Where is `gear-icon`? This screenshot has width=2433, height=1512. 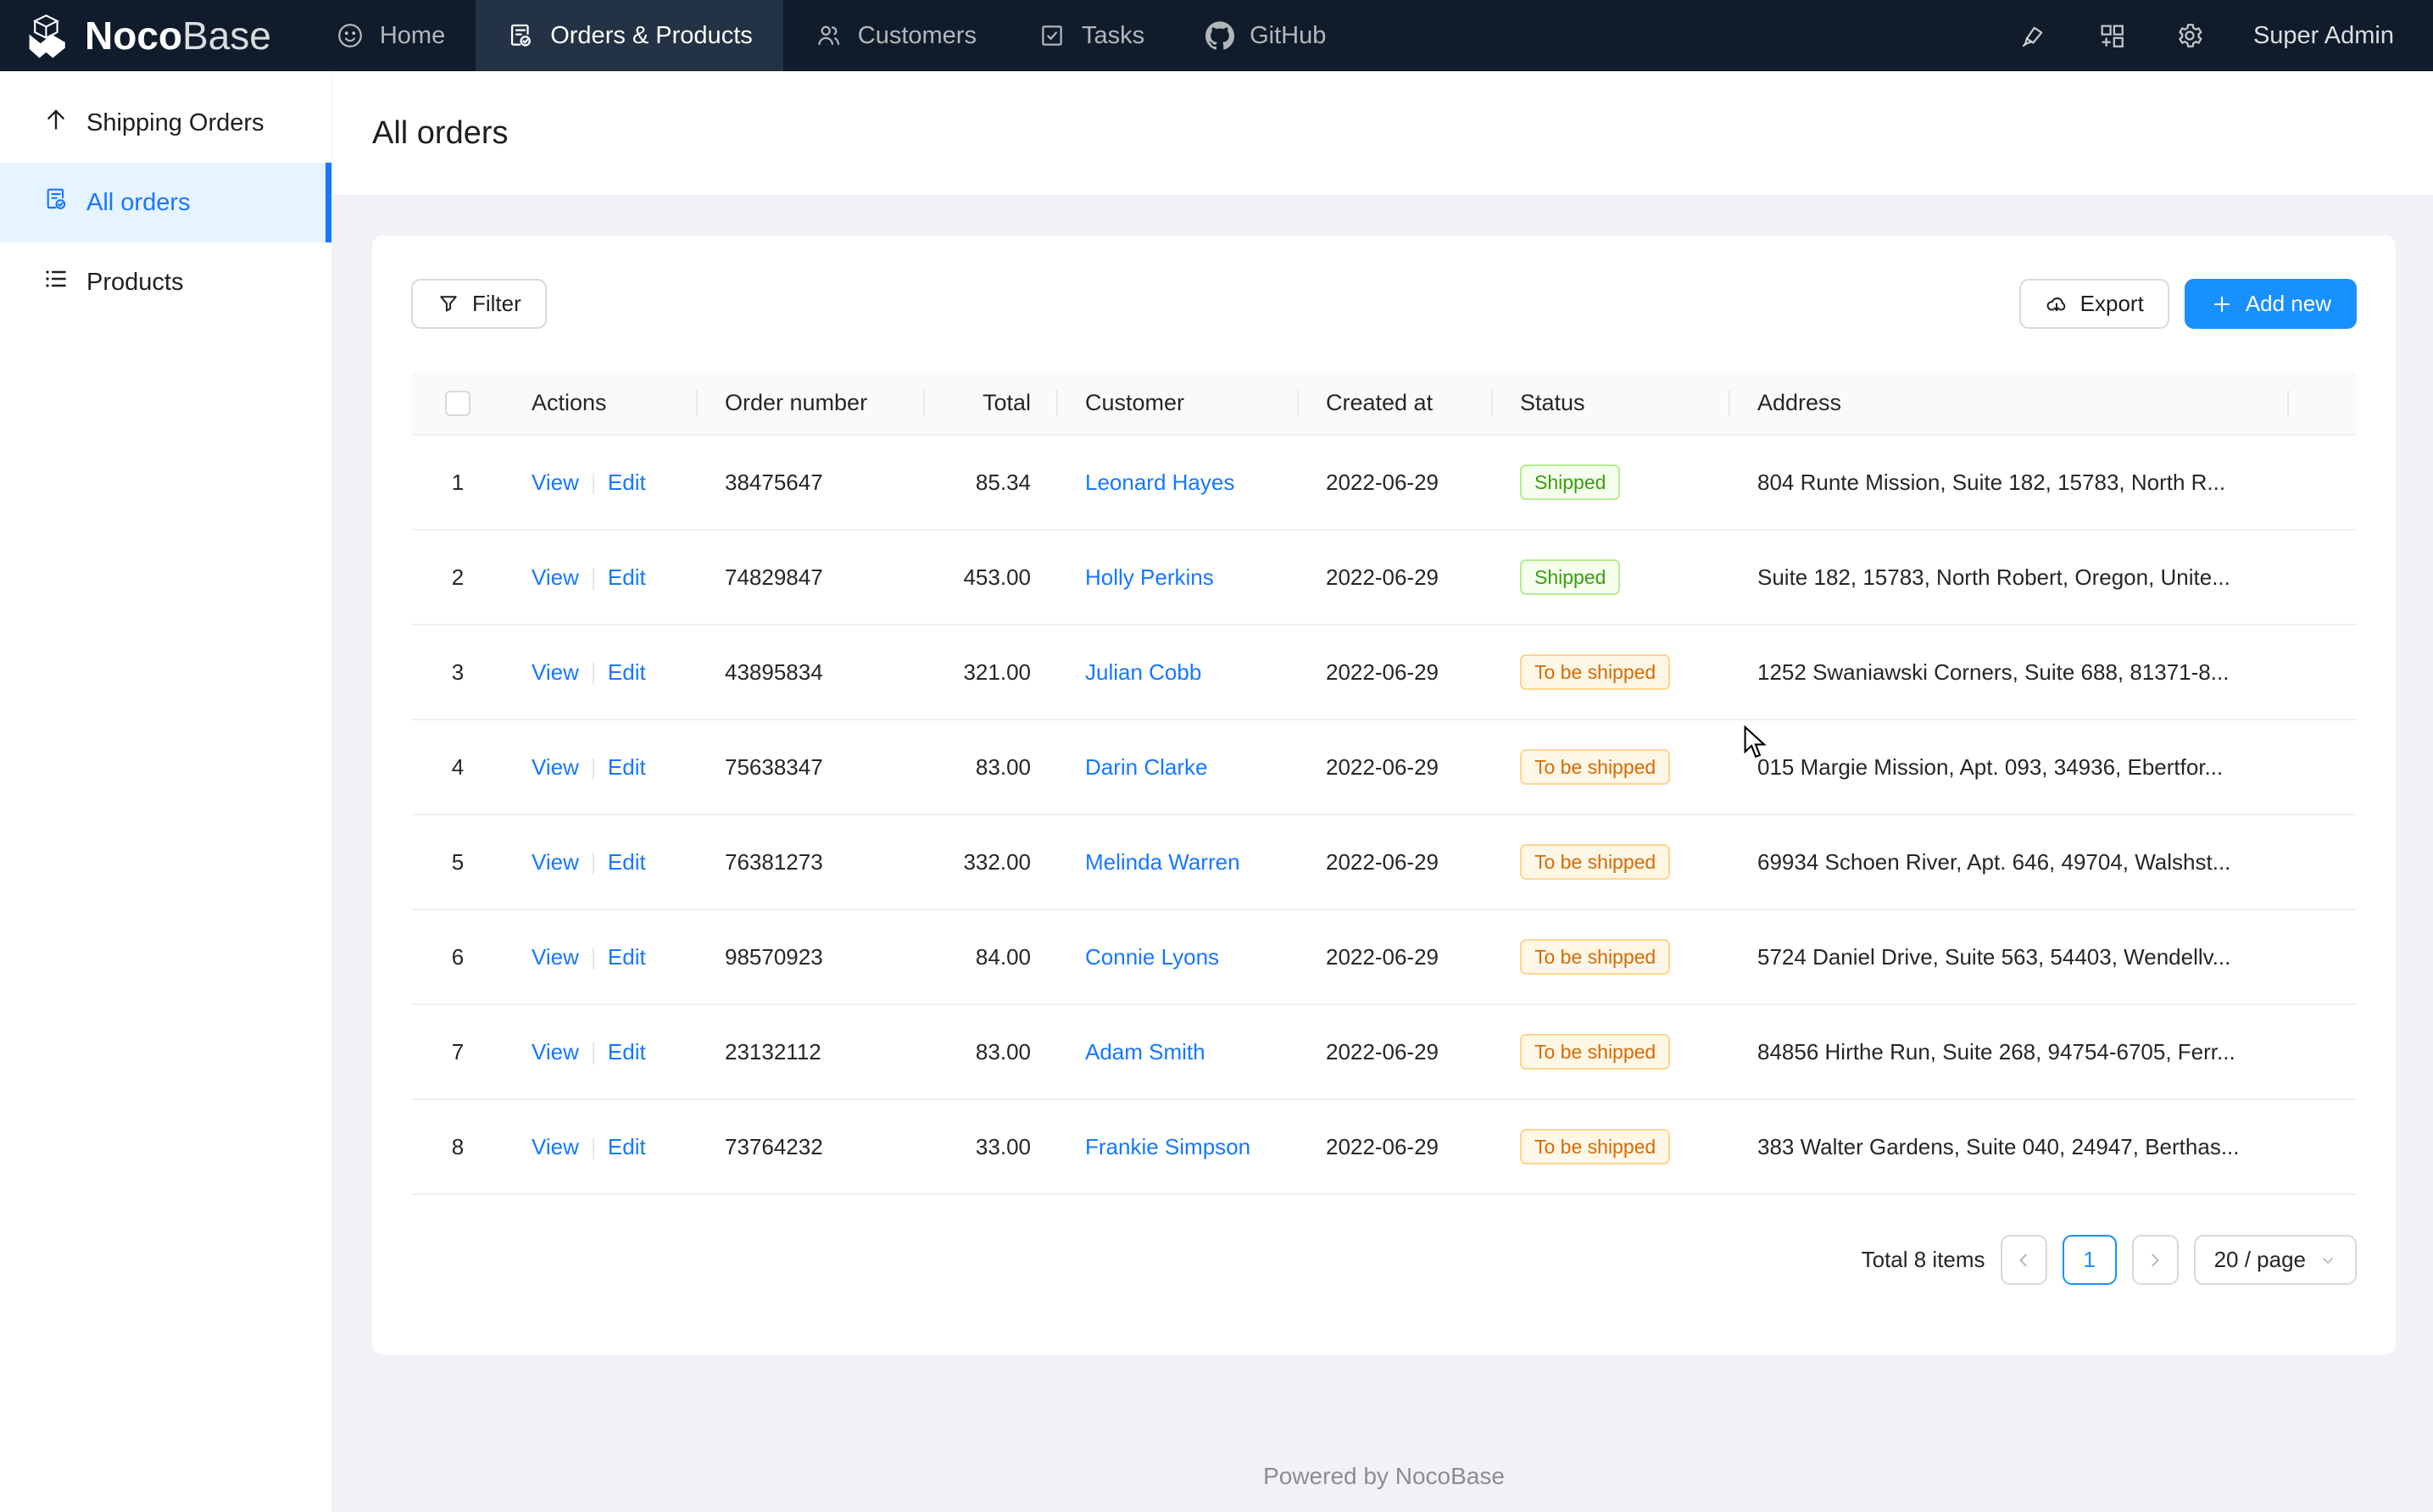 gear-icon is located at coordinates (2189, 36).